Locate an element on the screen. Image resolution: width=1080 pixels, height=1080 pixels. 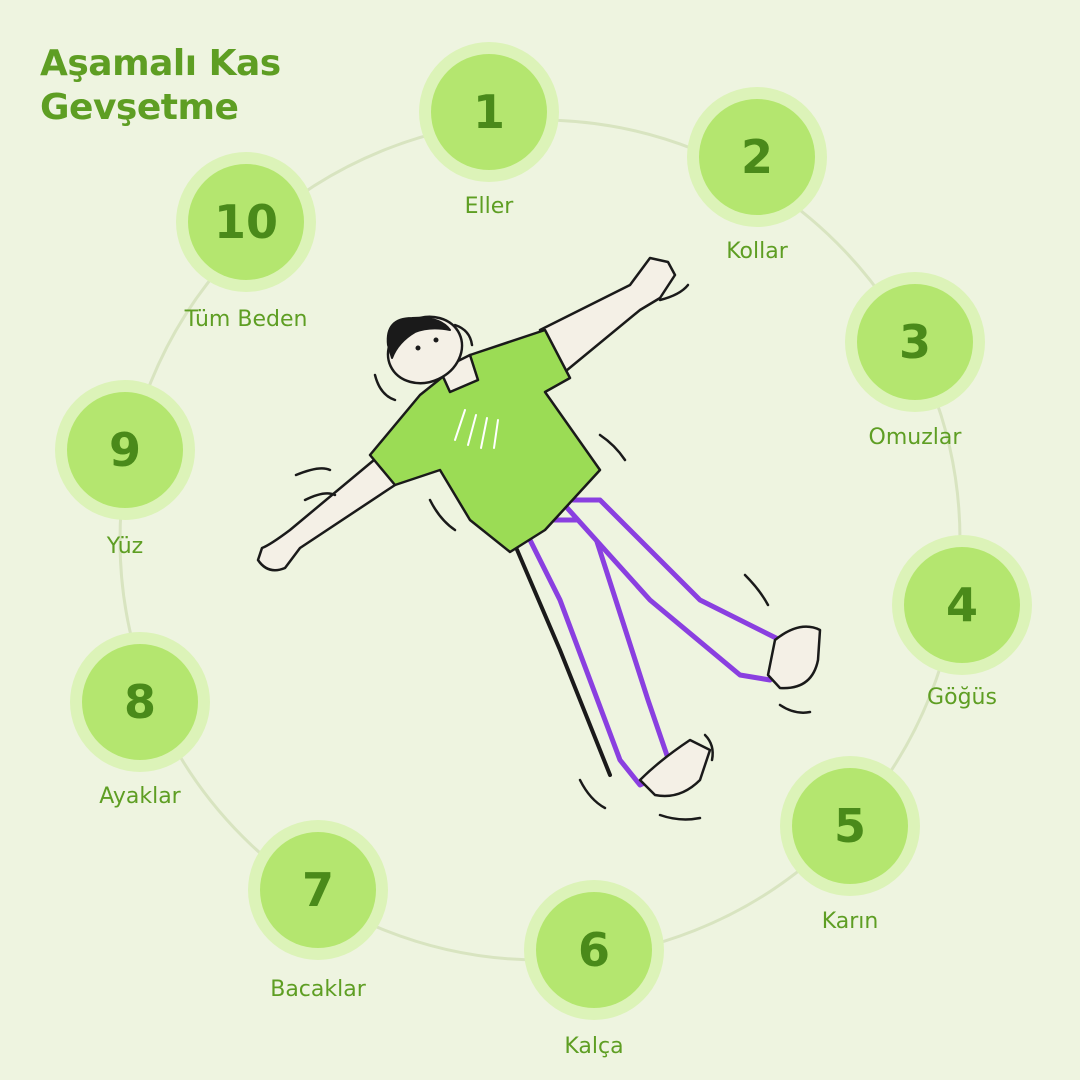
step-disc: 7 is located at coordinates (318, 890).